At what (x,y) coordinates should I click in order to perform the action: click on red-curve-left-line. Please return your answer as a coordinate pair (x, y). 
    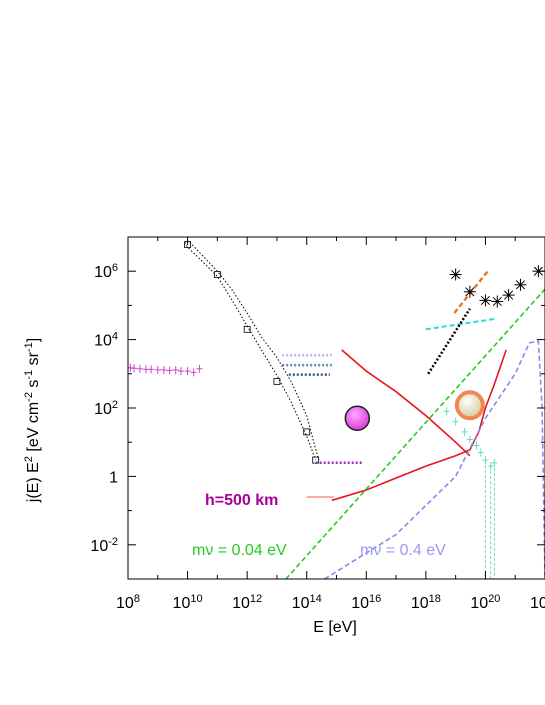
    Looking at the image, I should click on (406, 403).